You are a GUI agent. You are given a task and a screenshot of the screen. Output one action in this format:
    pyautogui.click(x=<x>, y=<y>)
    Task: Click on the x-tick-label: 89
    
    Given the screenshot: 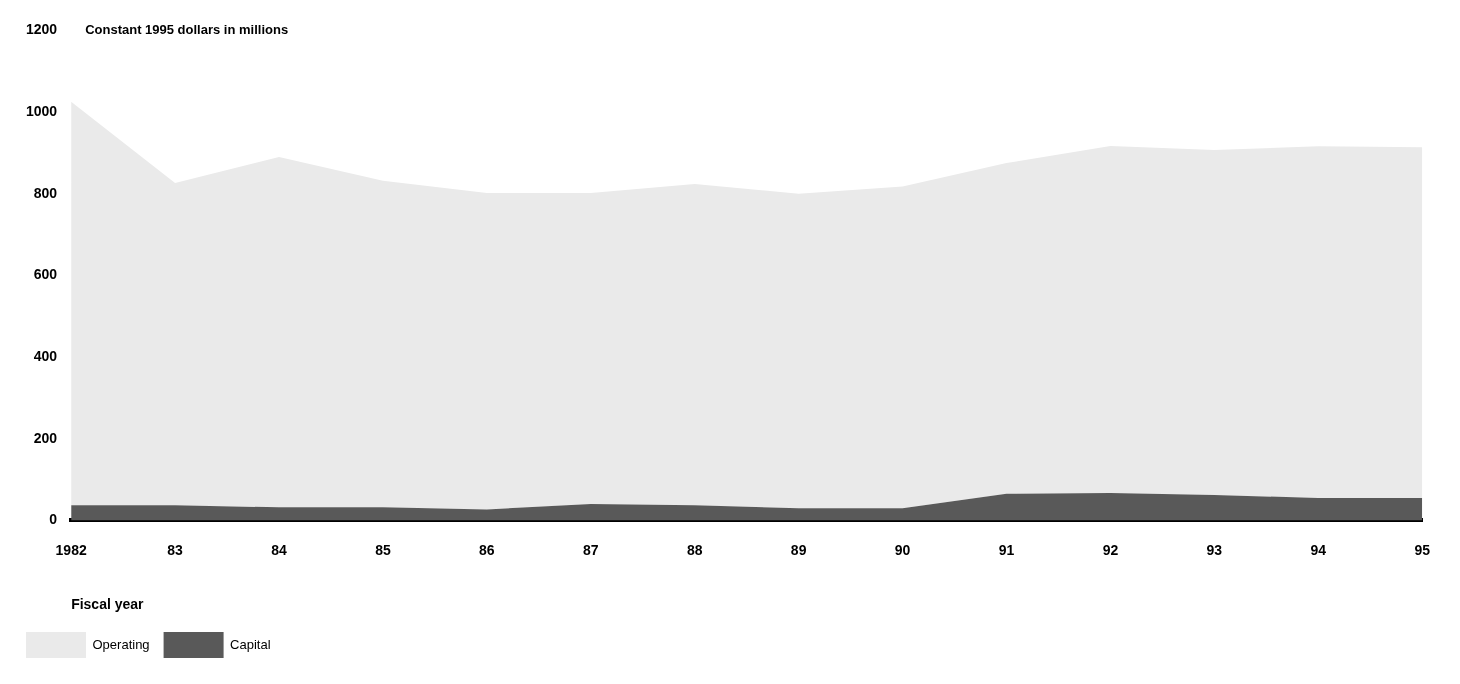 What is the action you would take?
    pyautogui.click(x=798, y=549)
    